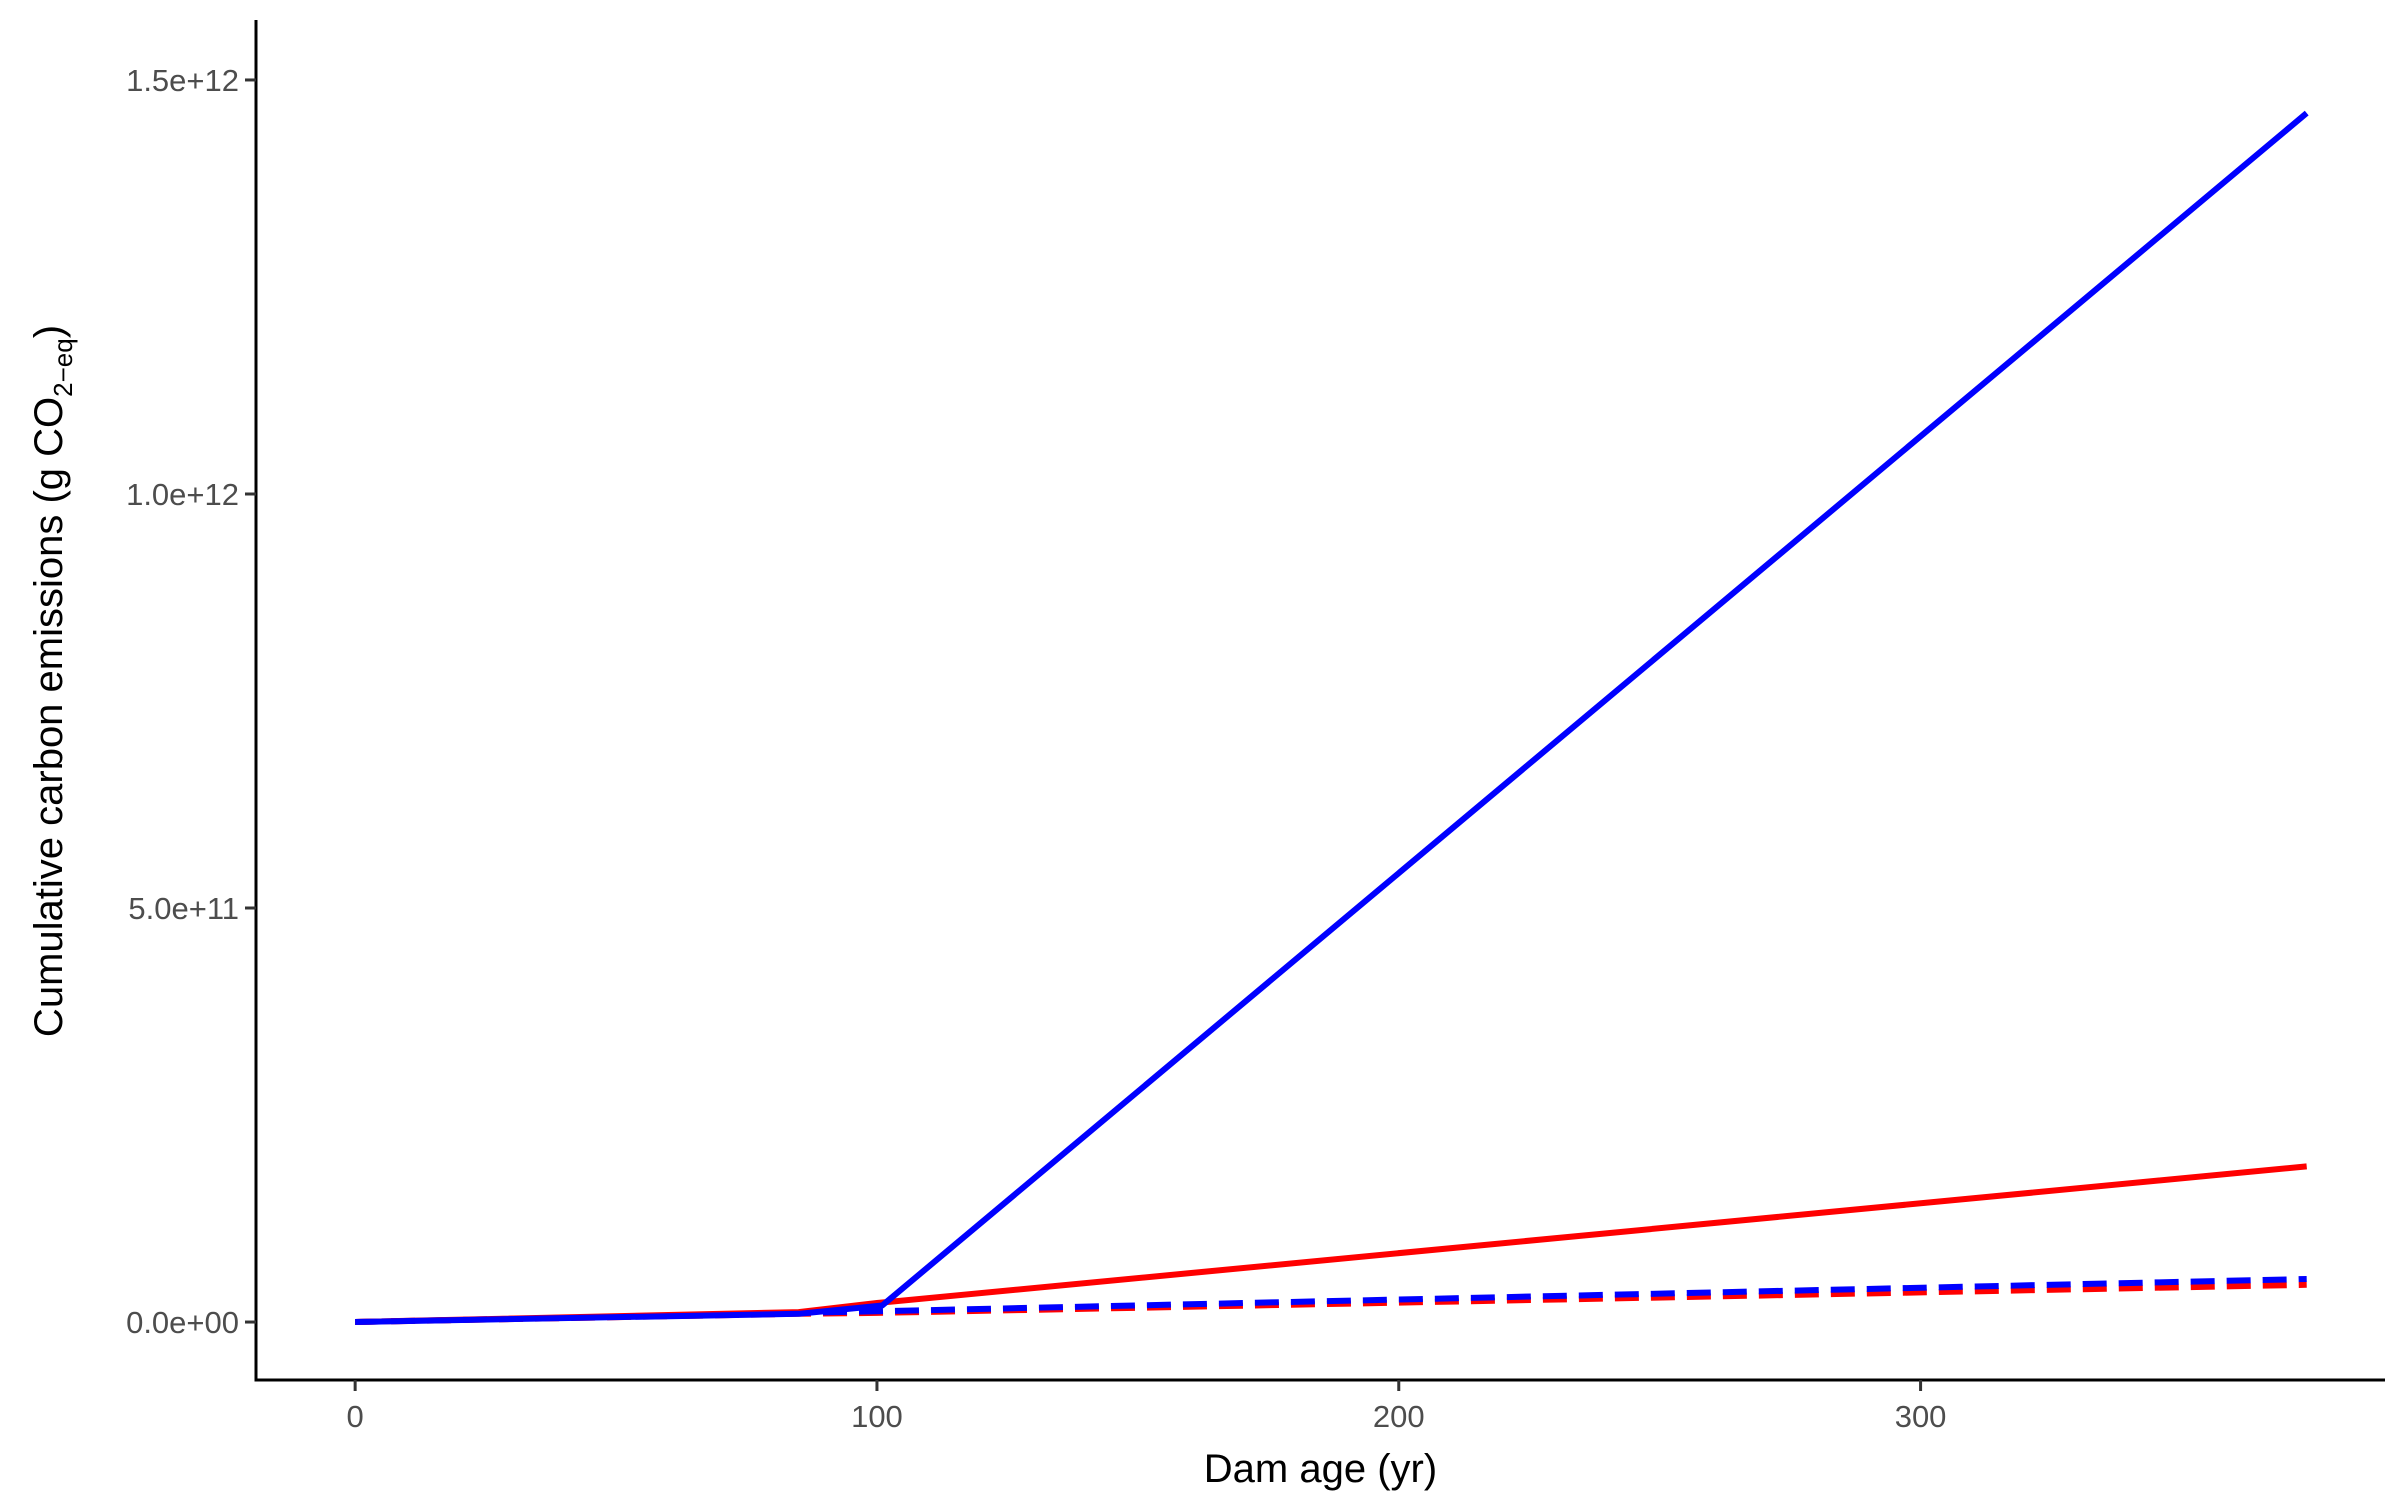  I want to click on x-axis-title: Dam age (yr), so click(1320, 1469).